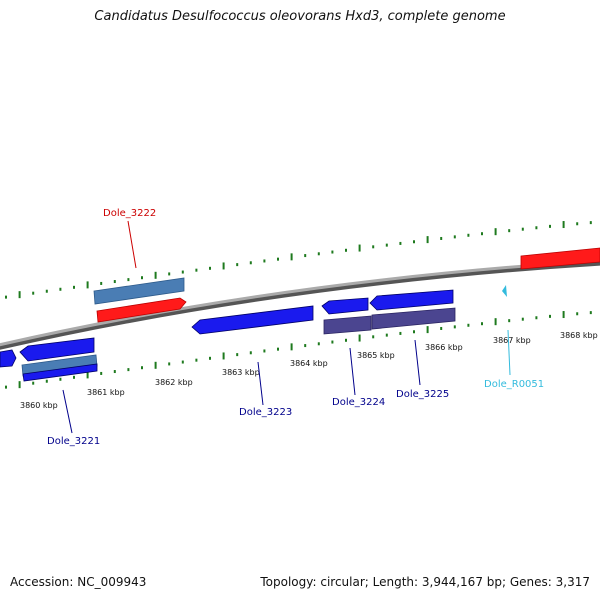  What do you see at coordinates (309, 363) in the screenshot?
I see `tick-label-3864: 3864 kbp` at bounding box center [309, 363].